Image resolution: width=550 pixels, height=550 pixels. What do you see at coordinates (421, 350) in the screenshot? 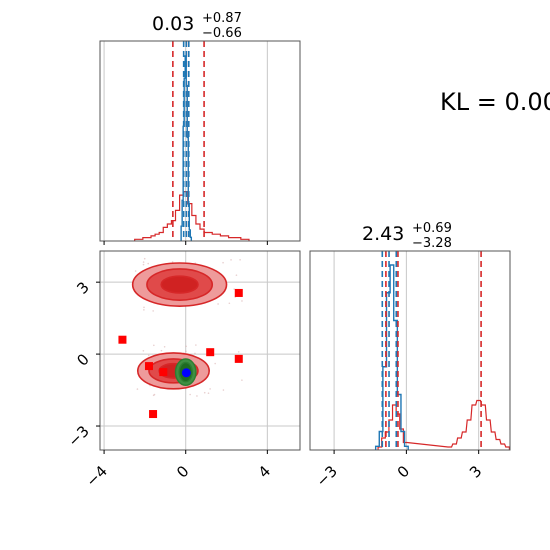
I see `param2-histogram-panel` at bounding box center [421, 350].